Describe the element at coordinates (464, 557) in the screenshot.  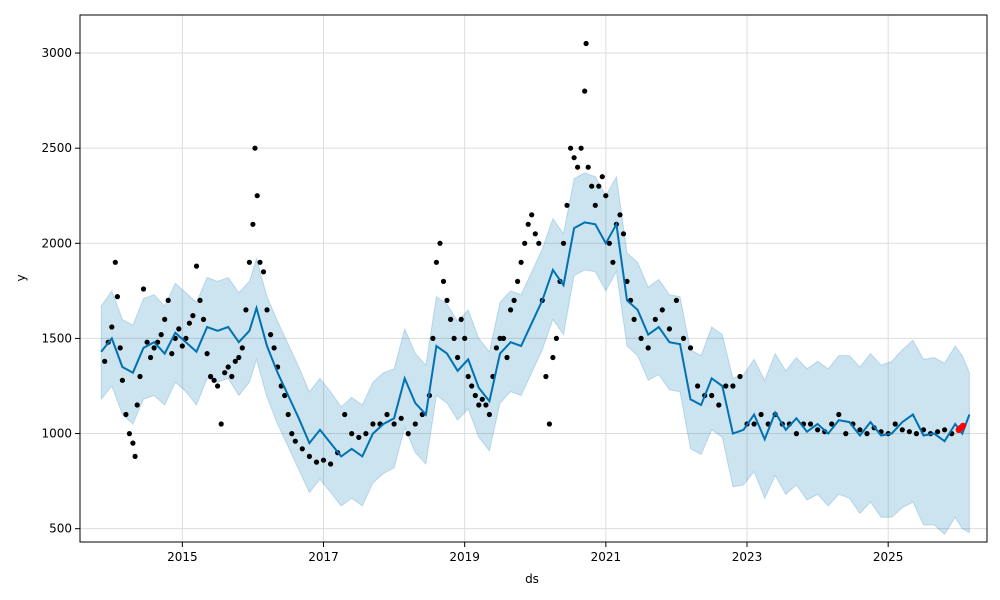
I see `x-tick-label: 2019` at that location.